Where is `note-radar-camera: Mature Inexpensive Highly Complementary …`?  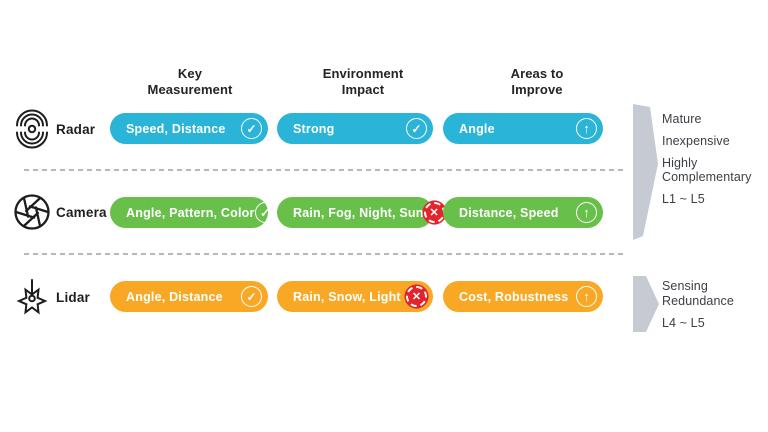
note-radar-camera: Mature Inexpensive Highly Complementary … is located at coordinates (715, 163).